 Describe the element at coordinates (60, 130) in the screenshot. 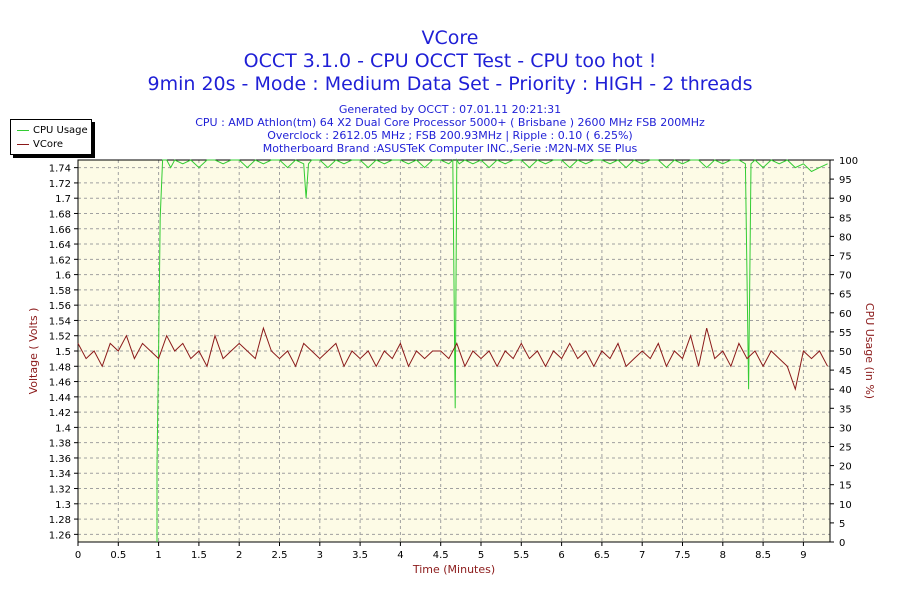

I see `legend-label-cpu-usage: CPU Usage` at that location.